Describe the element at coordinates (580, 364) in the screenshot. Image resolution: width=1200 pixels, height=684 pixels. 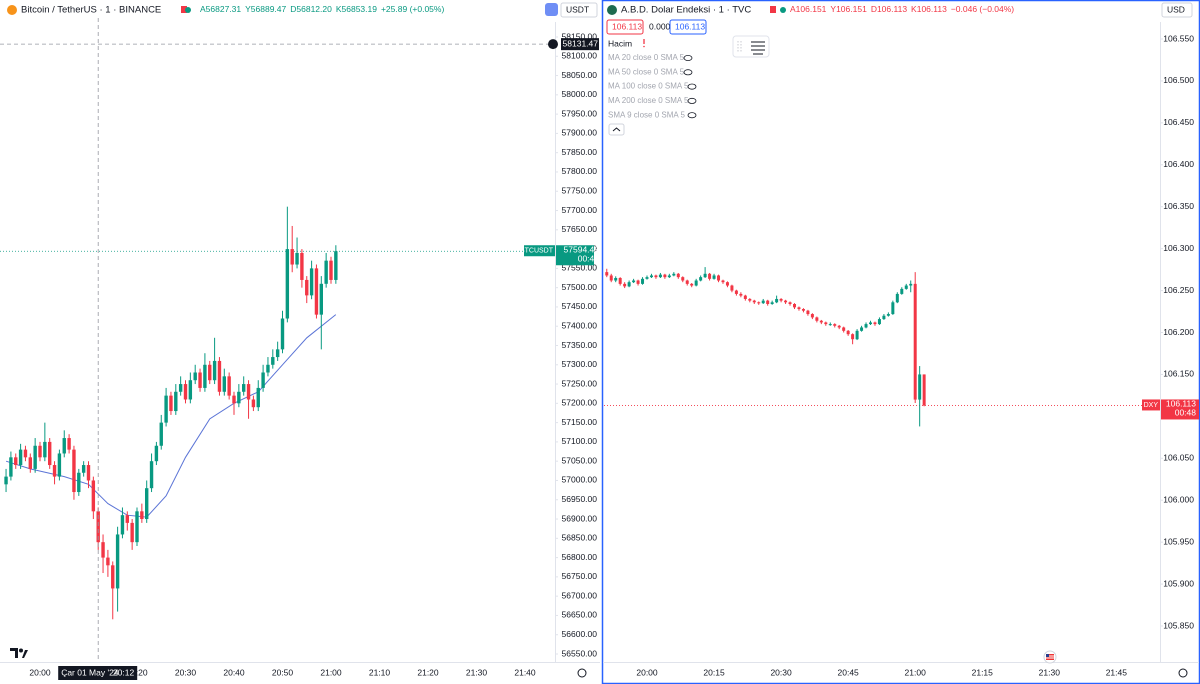
I see `y-tick-label: 57300.00` at that location.